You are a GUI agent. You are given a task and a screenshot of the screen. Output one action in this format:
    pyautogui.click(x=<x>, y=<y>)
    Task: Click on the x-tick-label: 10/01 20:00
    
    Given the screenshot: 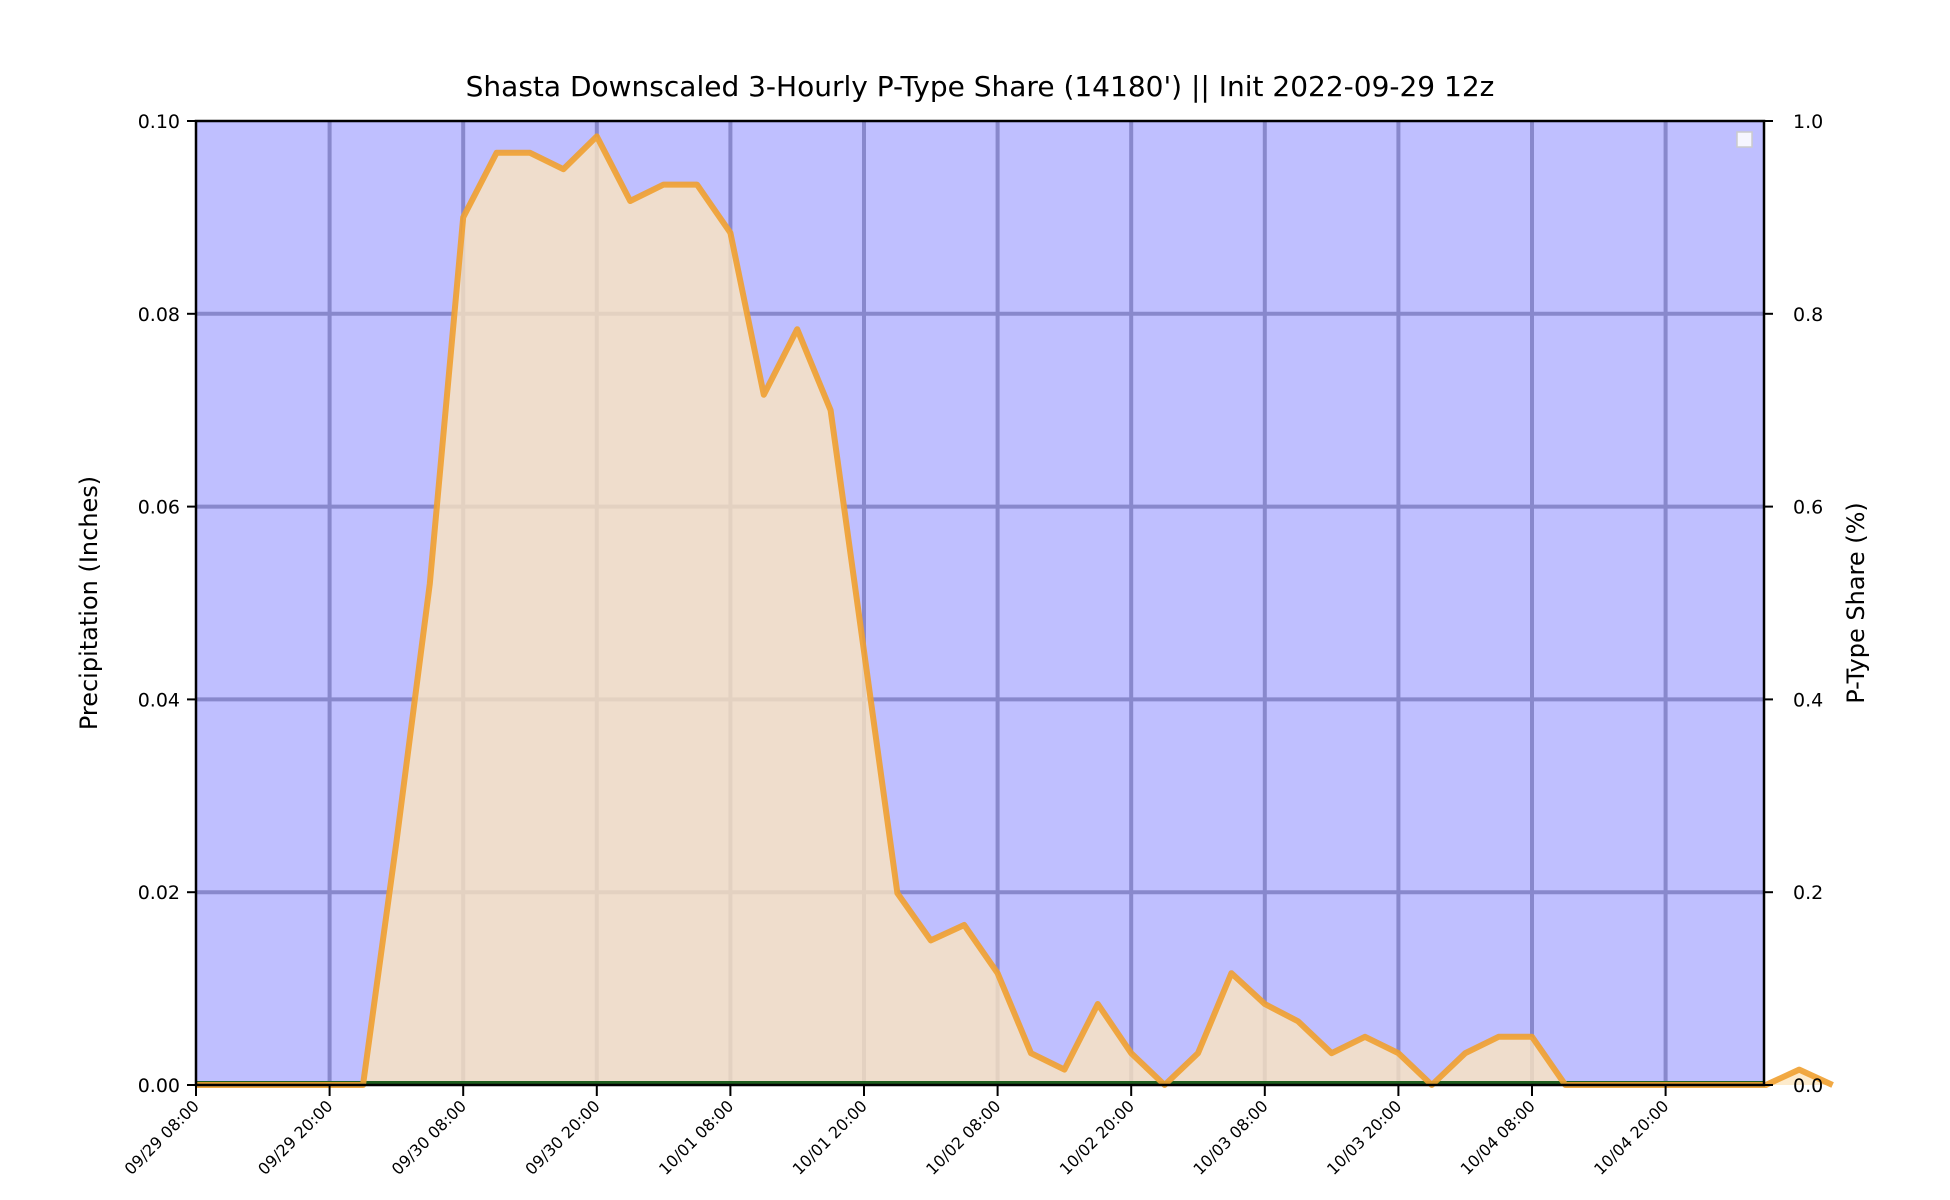 What is the action you would take?
    pyautogui.click(x=830, y=1137)
    